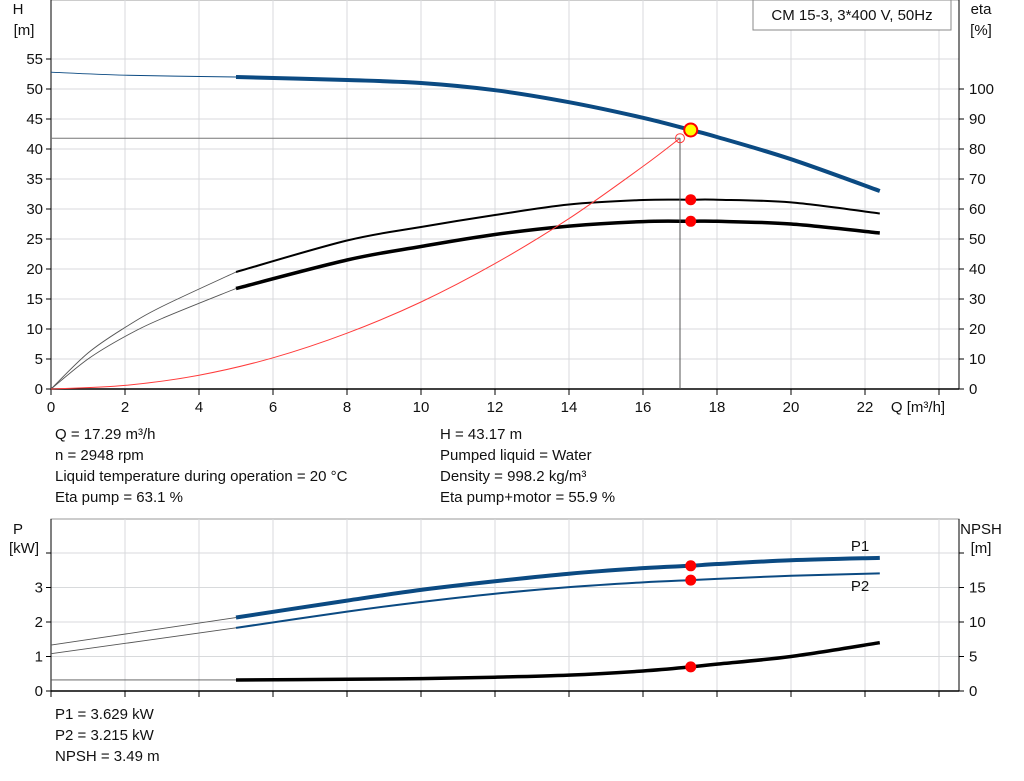 The width and height of the screenshot is (1024, 781). I want to click on y-axis-left-title: P, so click(18, 529).